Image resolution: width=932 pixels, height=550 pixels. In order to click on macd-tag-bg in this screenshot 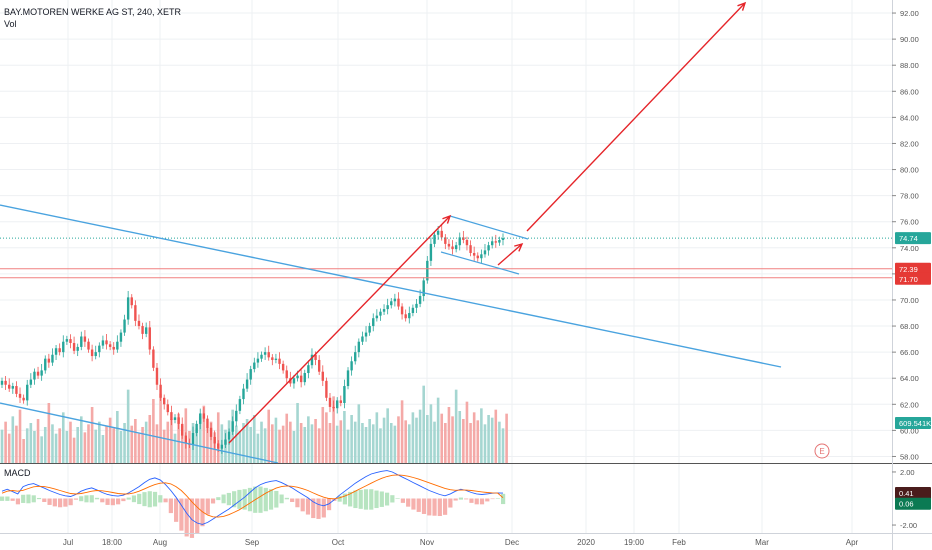, I will do `click(913, 493)`.